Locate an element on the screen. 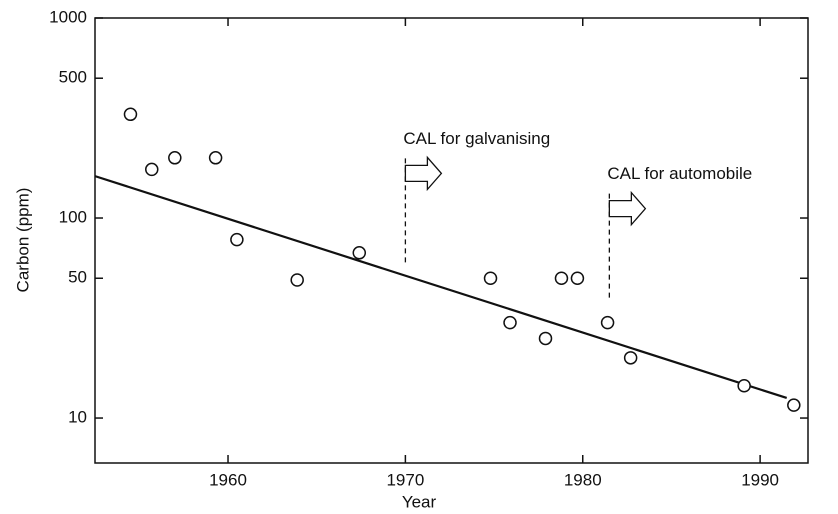 The height and width of the screenshot is (514, 838). y-tick-label: 50 is located at coordinates (77, 277).